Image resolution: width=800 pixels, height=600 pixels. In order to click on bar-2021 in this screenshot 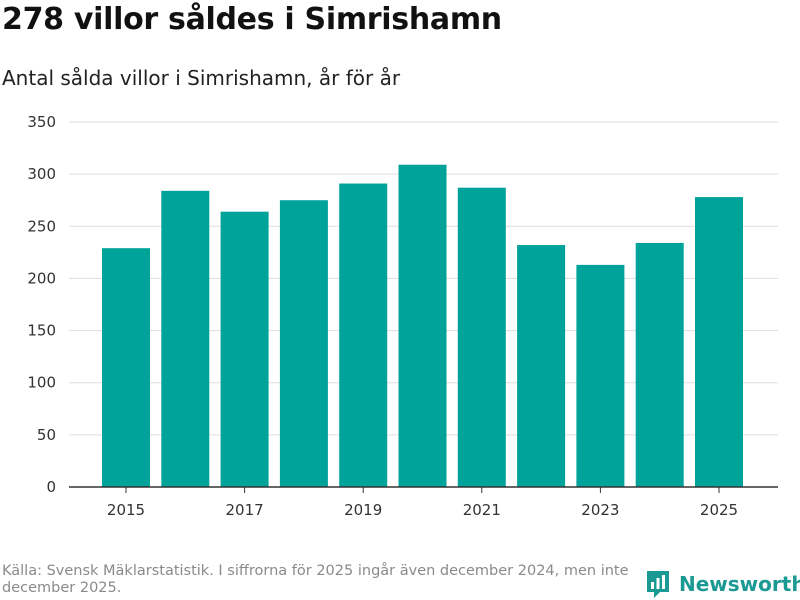, I will do `click(481, 337)`.